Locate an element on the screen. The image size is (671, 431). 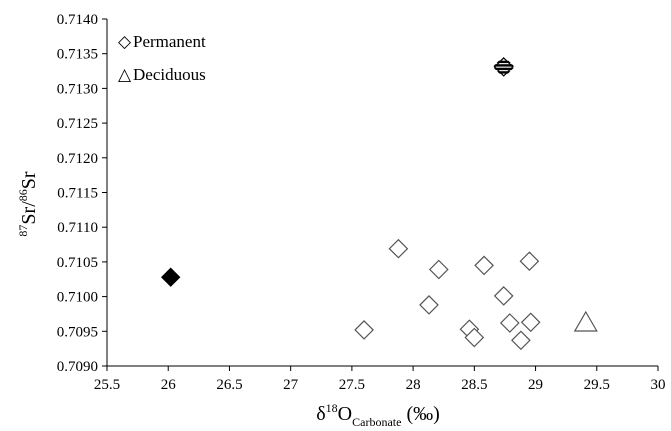
legend-deciduous-label: Deciduous is located at coordinates (169, 74).